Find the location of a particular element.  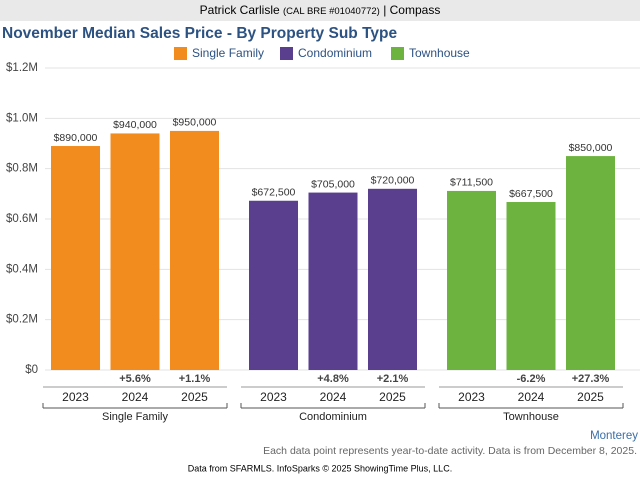

change-label: +27.3% is located at coordinates (591, 379).